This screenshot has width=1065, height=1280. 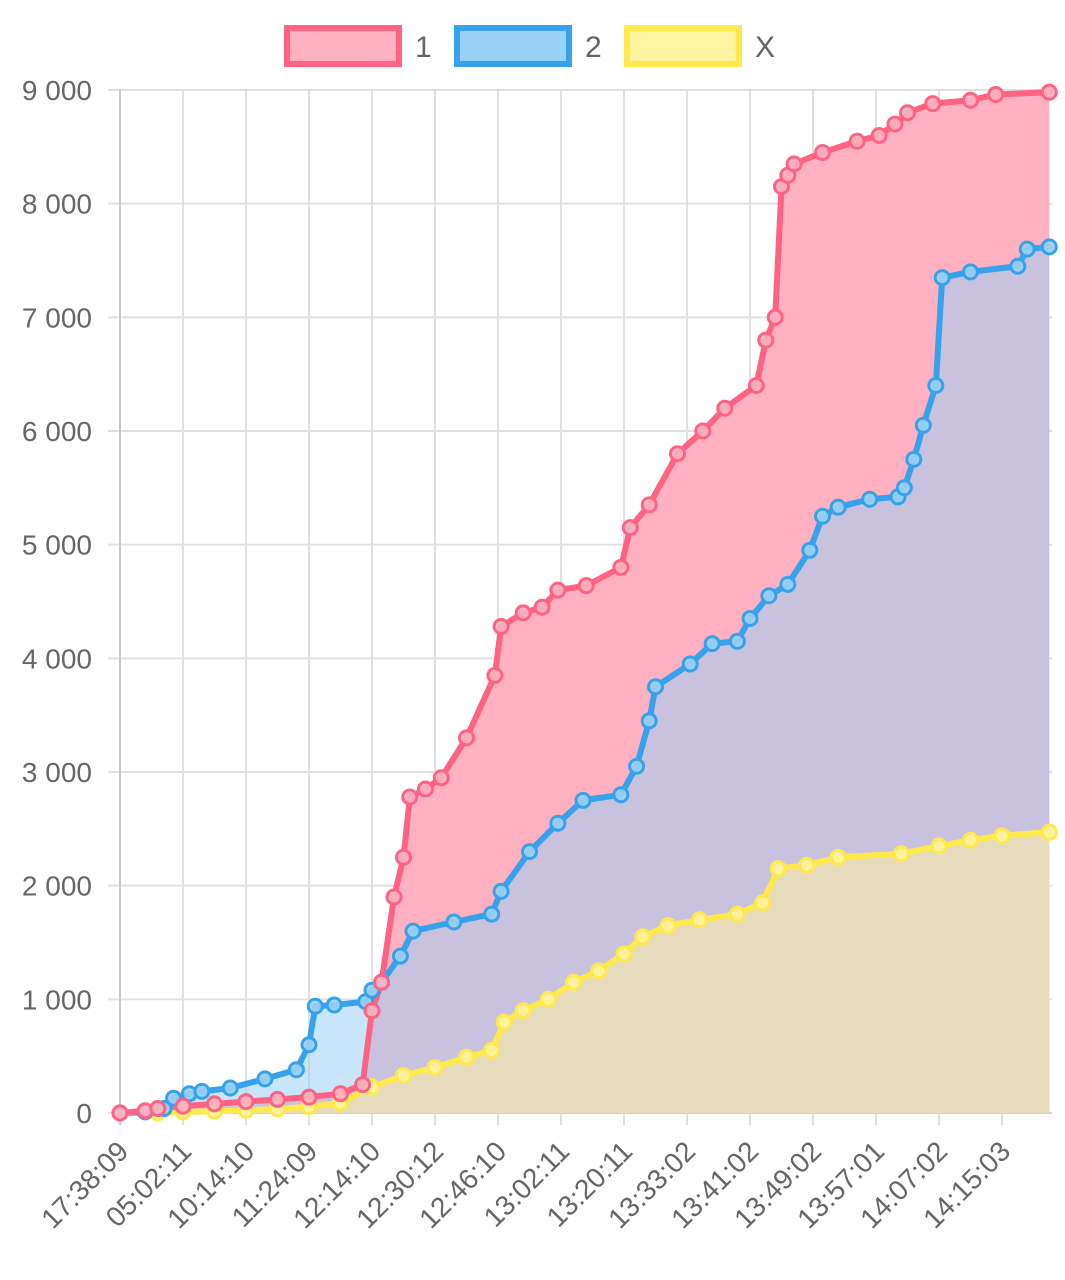 What do you see at coordinates (358, 46) in the screenshot?
I see `legend-item-1: 1` at bounding box center [358, 46].